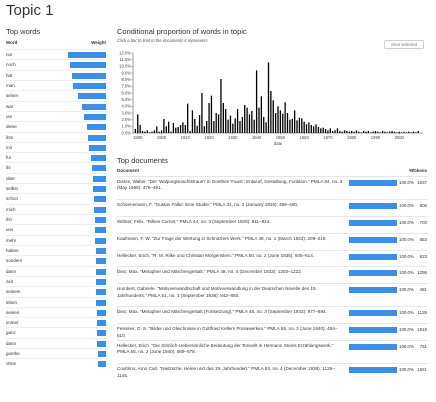 This screenshot has width=436, height=402. What do you see at coordinates (56, 260) in the screenshot?
I see `word-row: sondern` at bounding box center [56, 260].